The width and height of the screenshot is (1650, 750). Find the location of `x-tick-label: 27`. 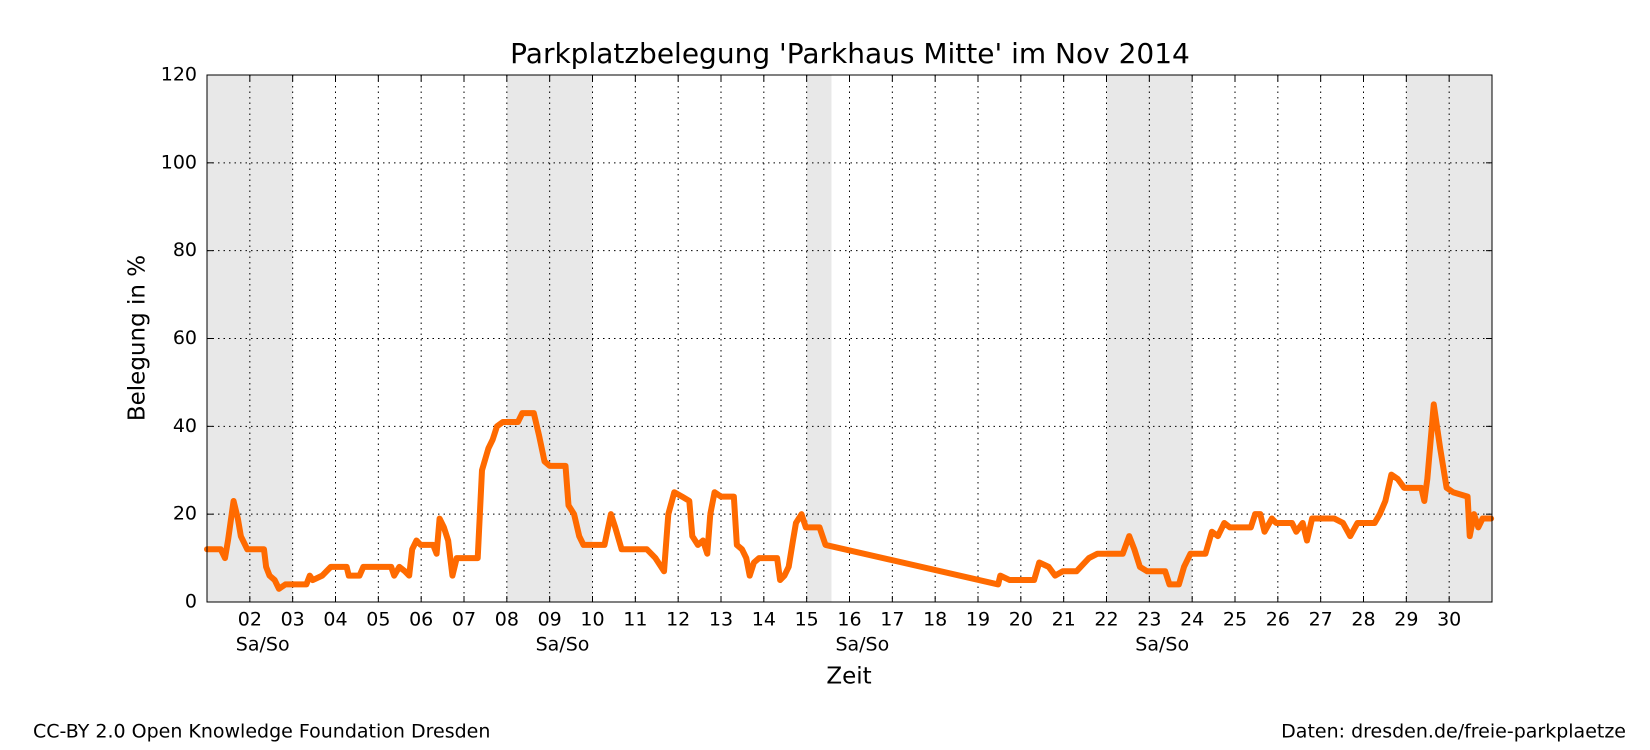

x-tick-label: 27 is located at coordinates (1321, 620).